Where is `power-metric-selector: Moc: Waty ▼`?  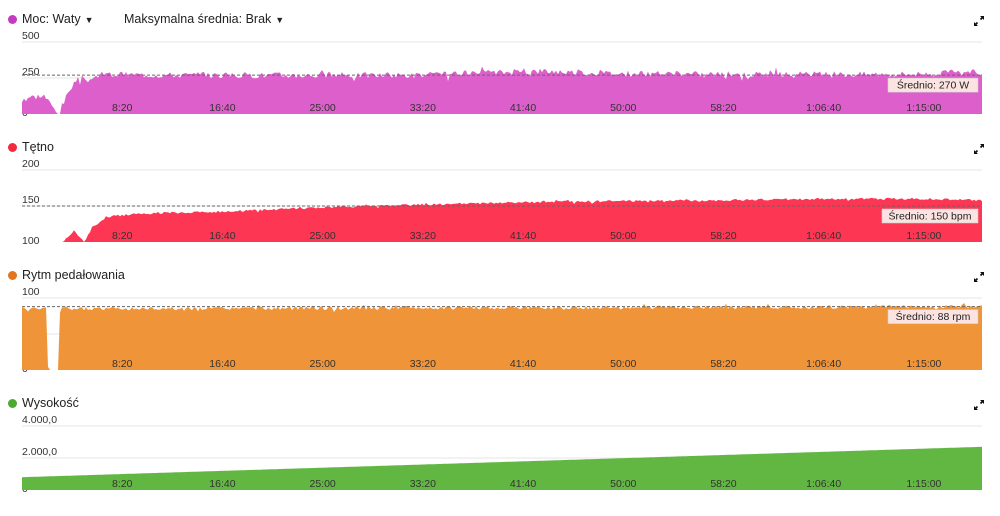
power-metric-selector: Moc: Waty ▼ is located at coordinates (58, 19).